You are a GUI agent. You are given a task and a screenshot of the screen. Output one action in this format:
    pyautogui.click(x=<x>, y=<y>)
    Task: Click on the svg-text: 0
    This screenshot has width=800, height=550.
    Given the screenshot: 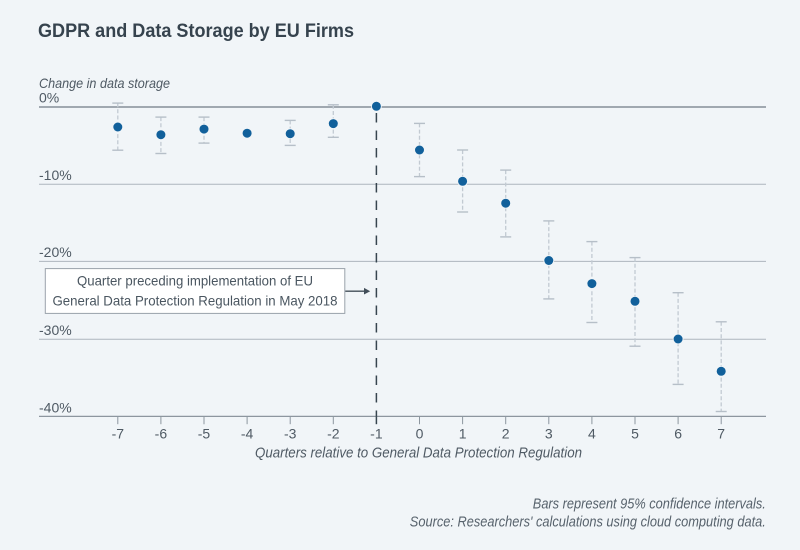 What is the action you would take?
    pyautogui.click(x=420, y=434)
    